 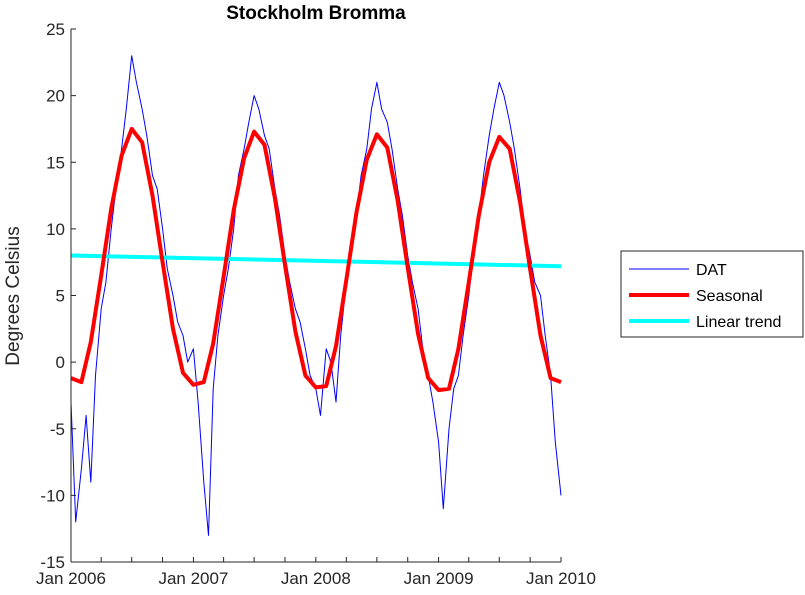 What do you see at coordinates (60, 296) in the screenshot?
I see `y-tick-label: 5` at bounding box center [60, 296].